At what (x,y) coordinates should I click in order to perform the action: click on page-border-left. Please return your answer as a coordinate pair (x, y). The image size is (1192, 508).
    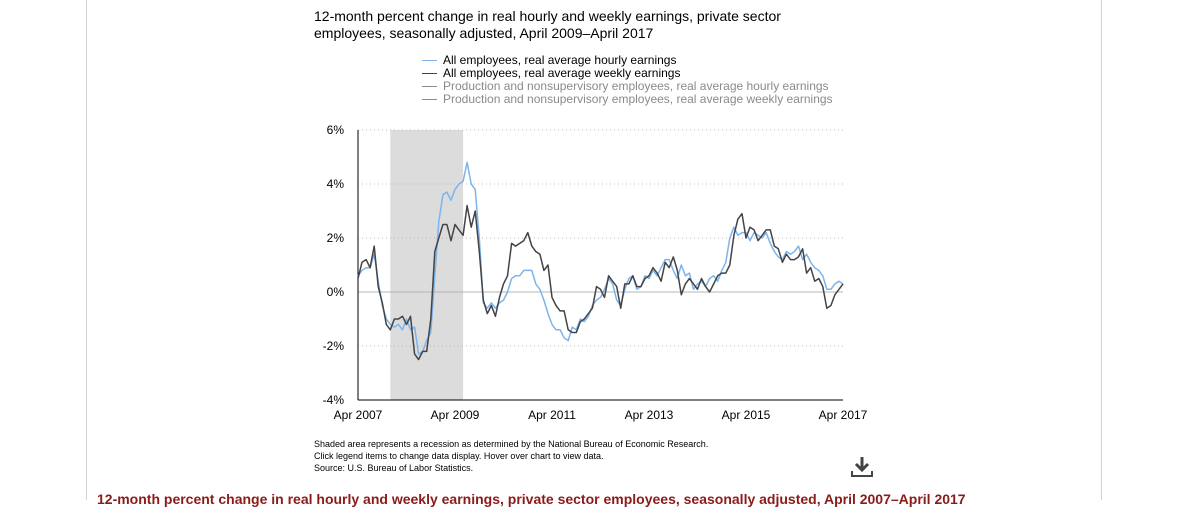
    Looking at the image, I should click on (86, 250).